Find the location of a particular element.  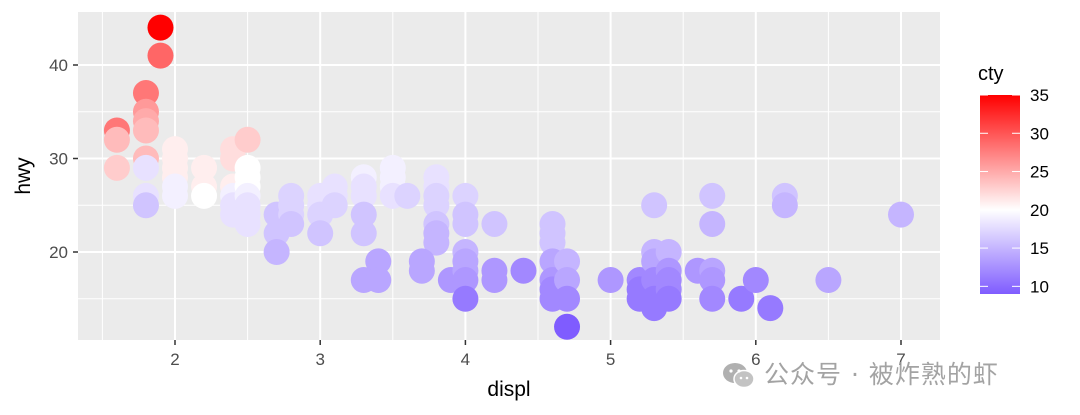

wechat-icon is located at coordinates (739, 376).